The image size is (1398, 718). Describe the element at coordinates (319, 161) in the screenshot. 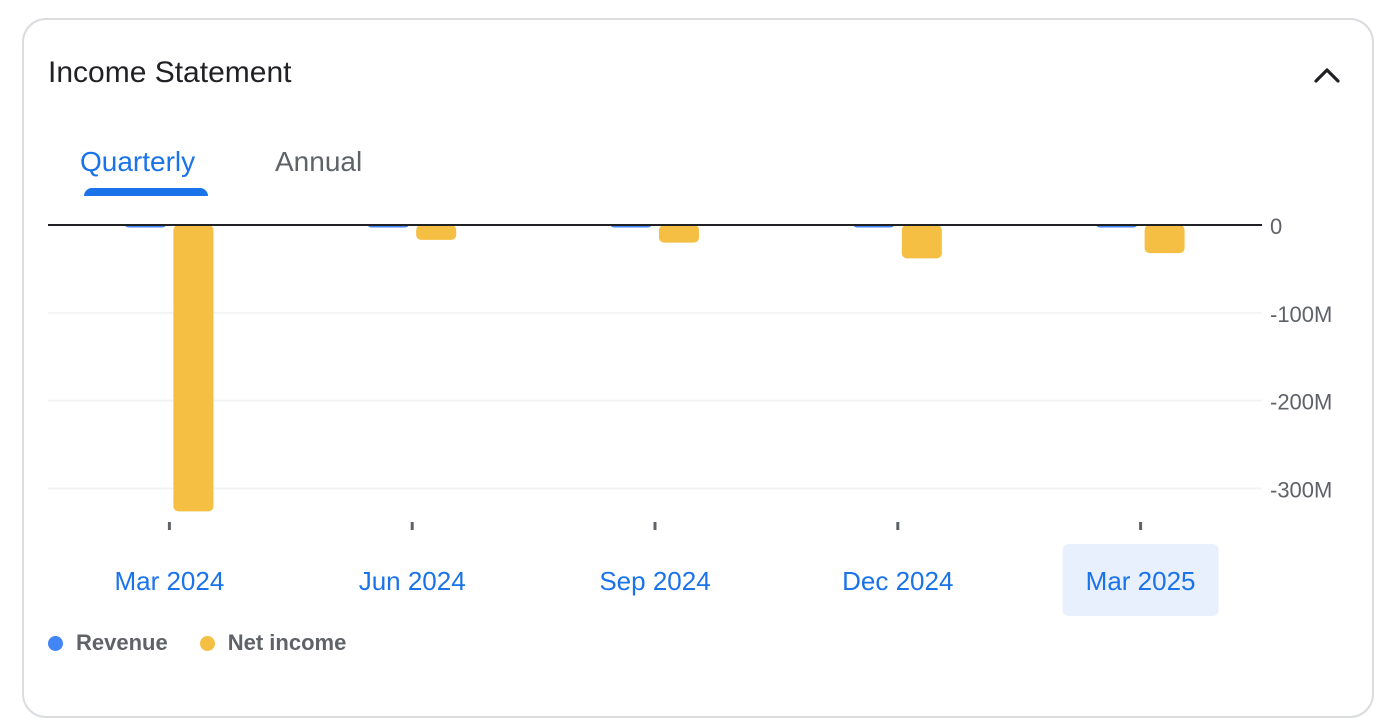

I see `tab-annual: Annual` at that location.